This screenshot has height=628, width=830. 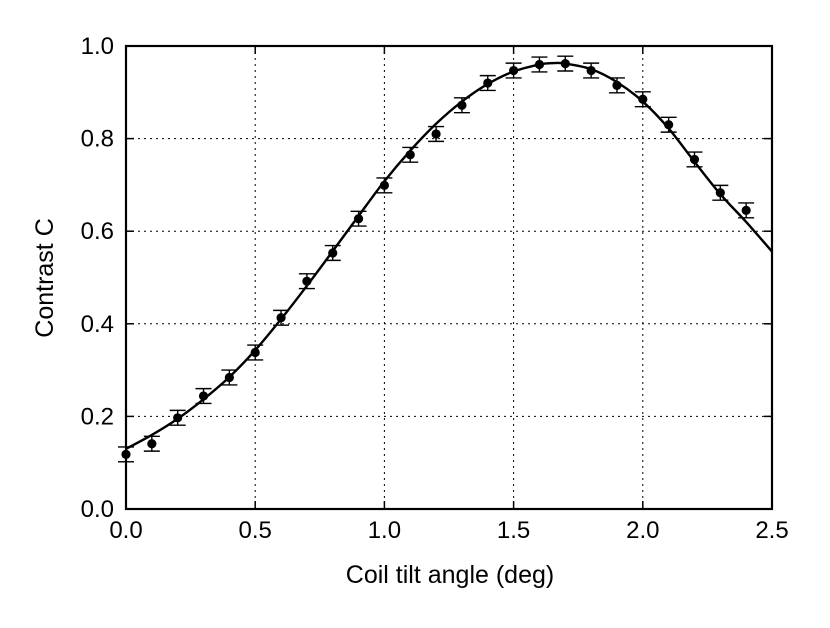 What do you see at coordinates (97, 231) in the screenshot?
I see `y-tick-label: 0.6` at bounding box center [97, 231].